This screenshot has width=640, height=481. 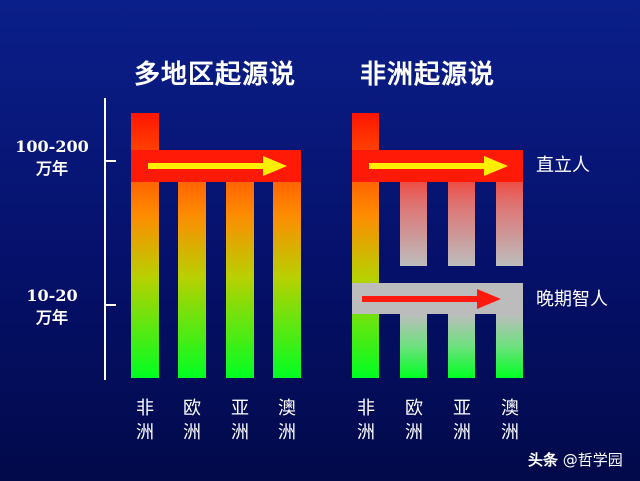 What do you see at coordinates (52, 307) in the screenshot?
I see `y-label-low: 10-20 万年` at bounding box center [52, 307].